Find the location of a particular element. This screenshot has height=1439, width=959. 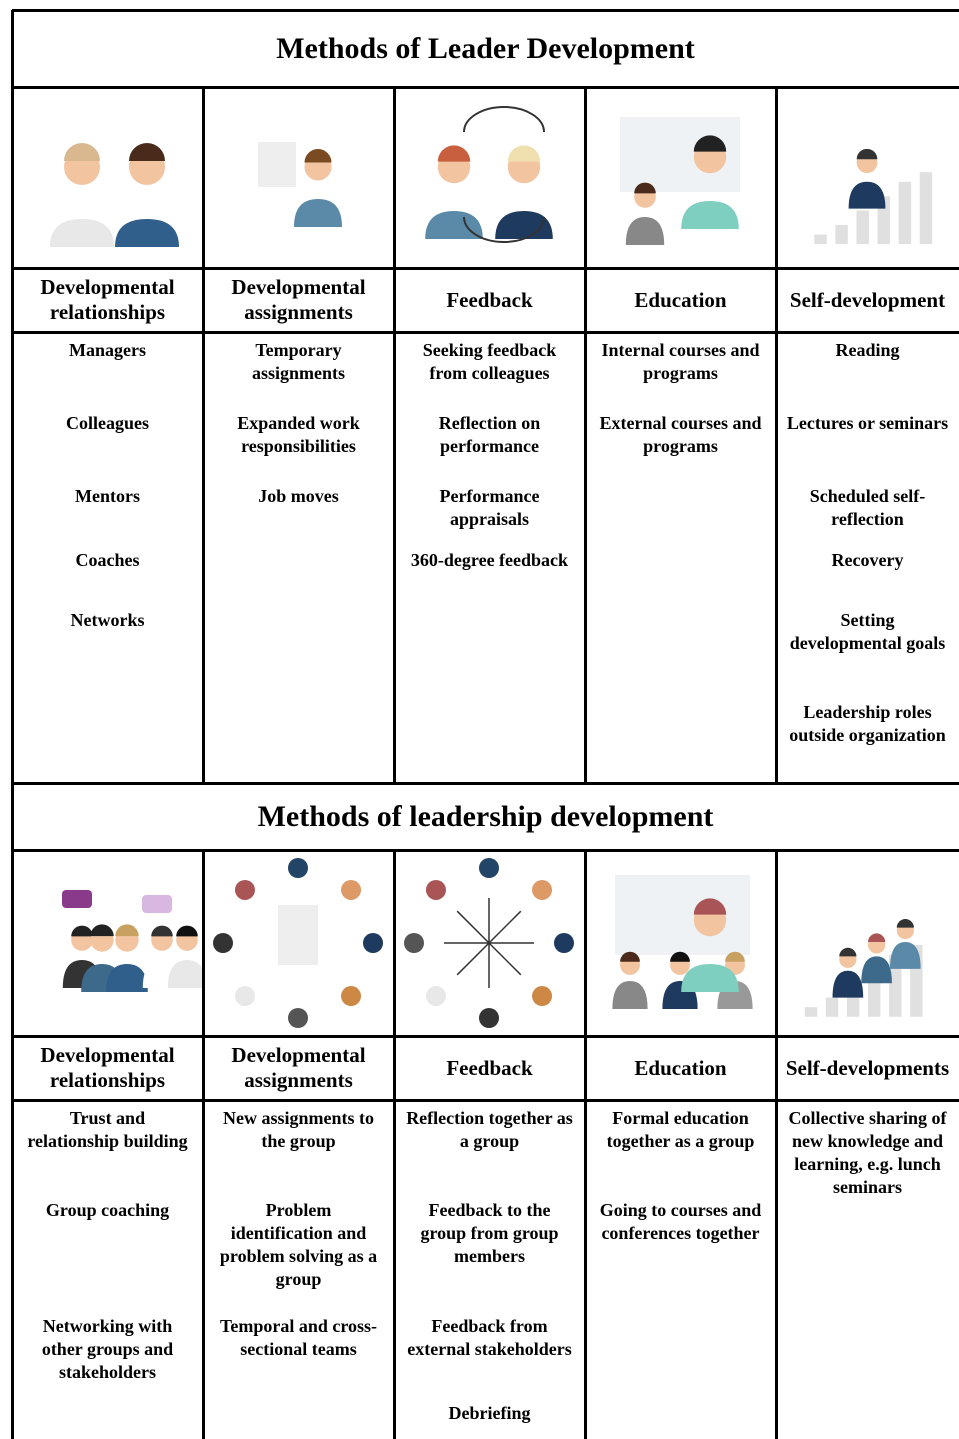

method-item: Temporal and cross-sectional teams is located at coordinates (298, 1337).